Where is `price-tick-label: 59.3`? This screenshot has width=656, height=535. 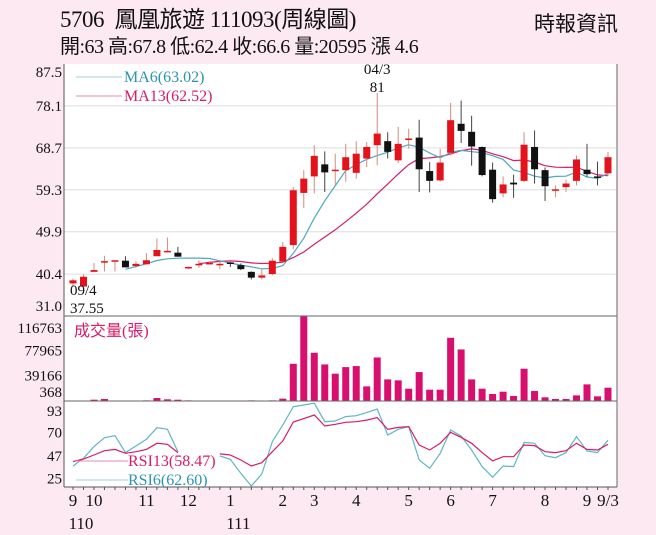 price-tick-label: 59.3 is located at coordinates (49, 191).